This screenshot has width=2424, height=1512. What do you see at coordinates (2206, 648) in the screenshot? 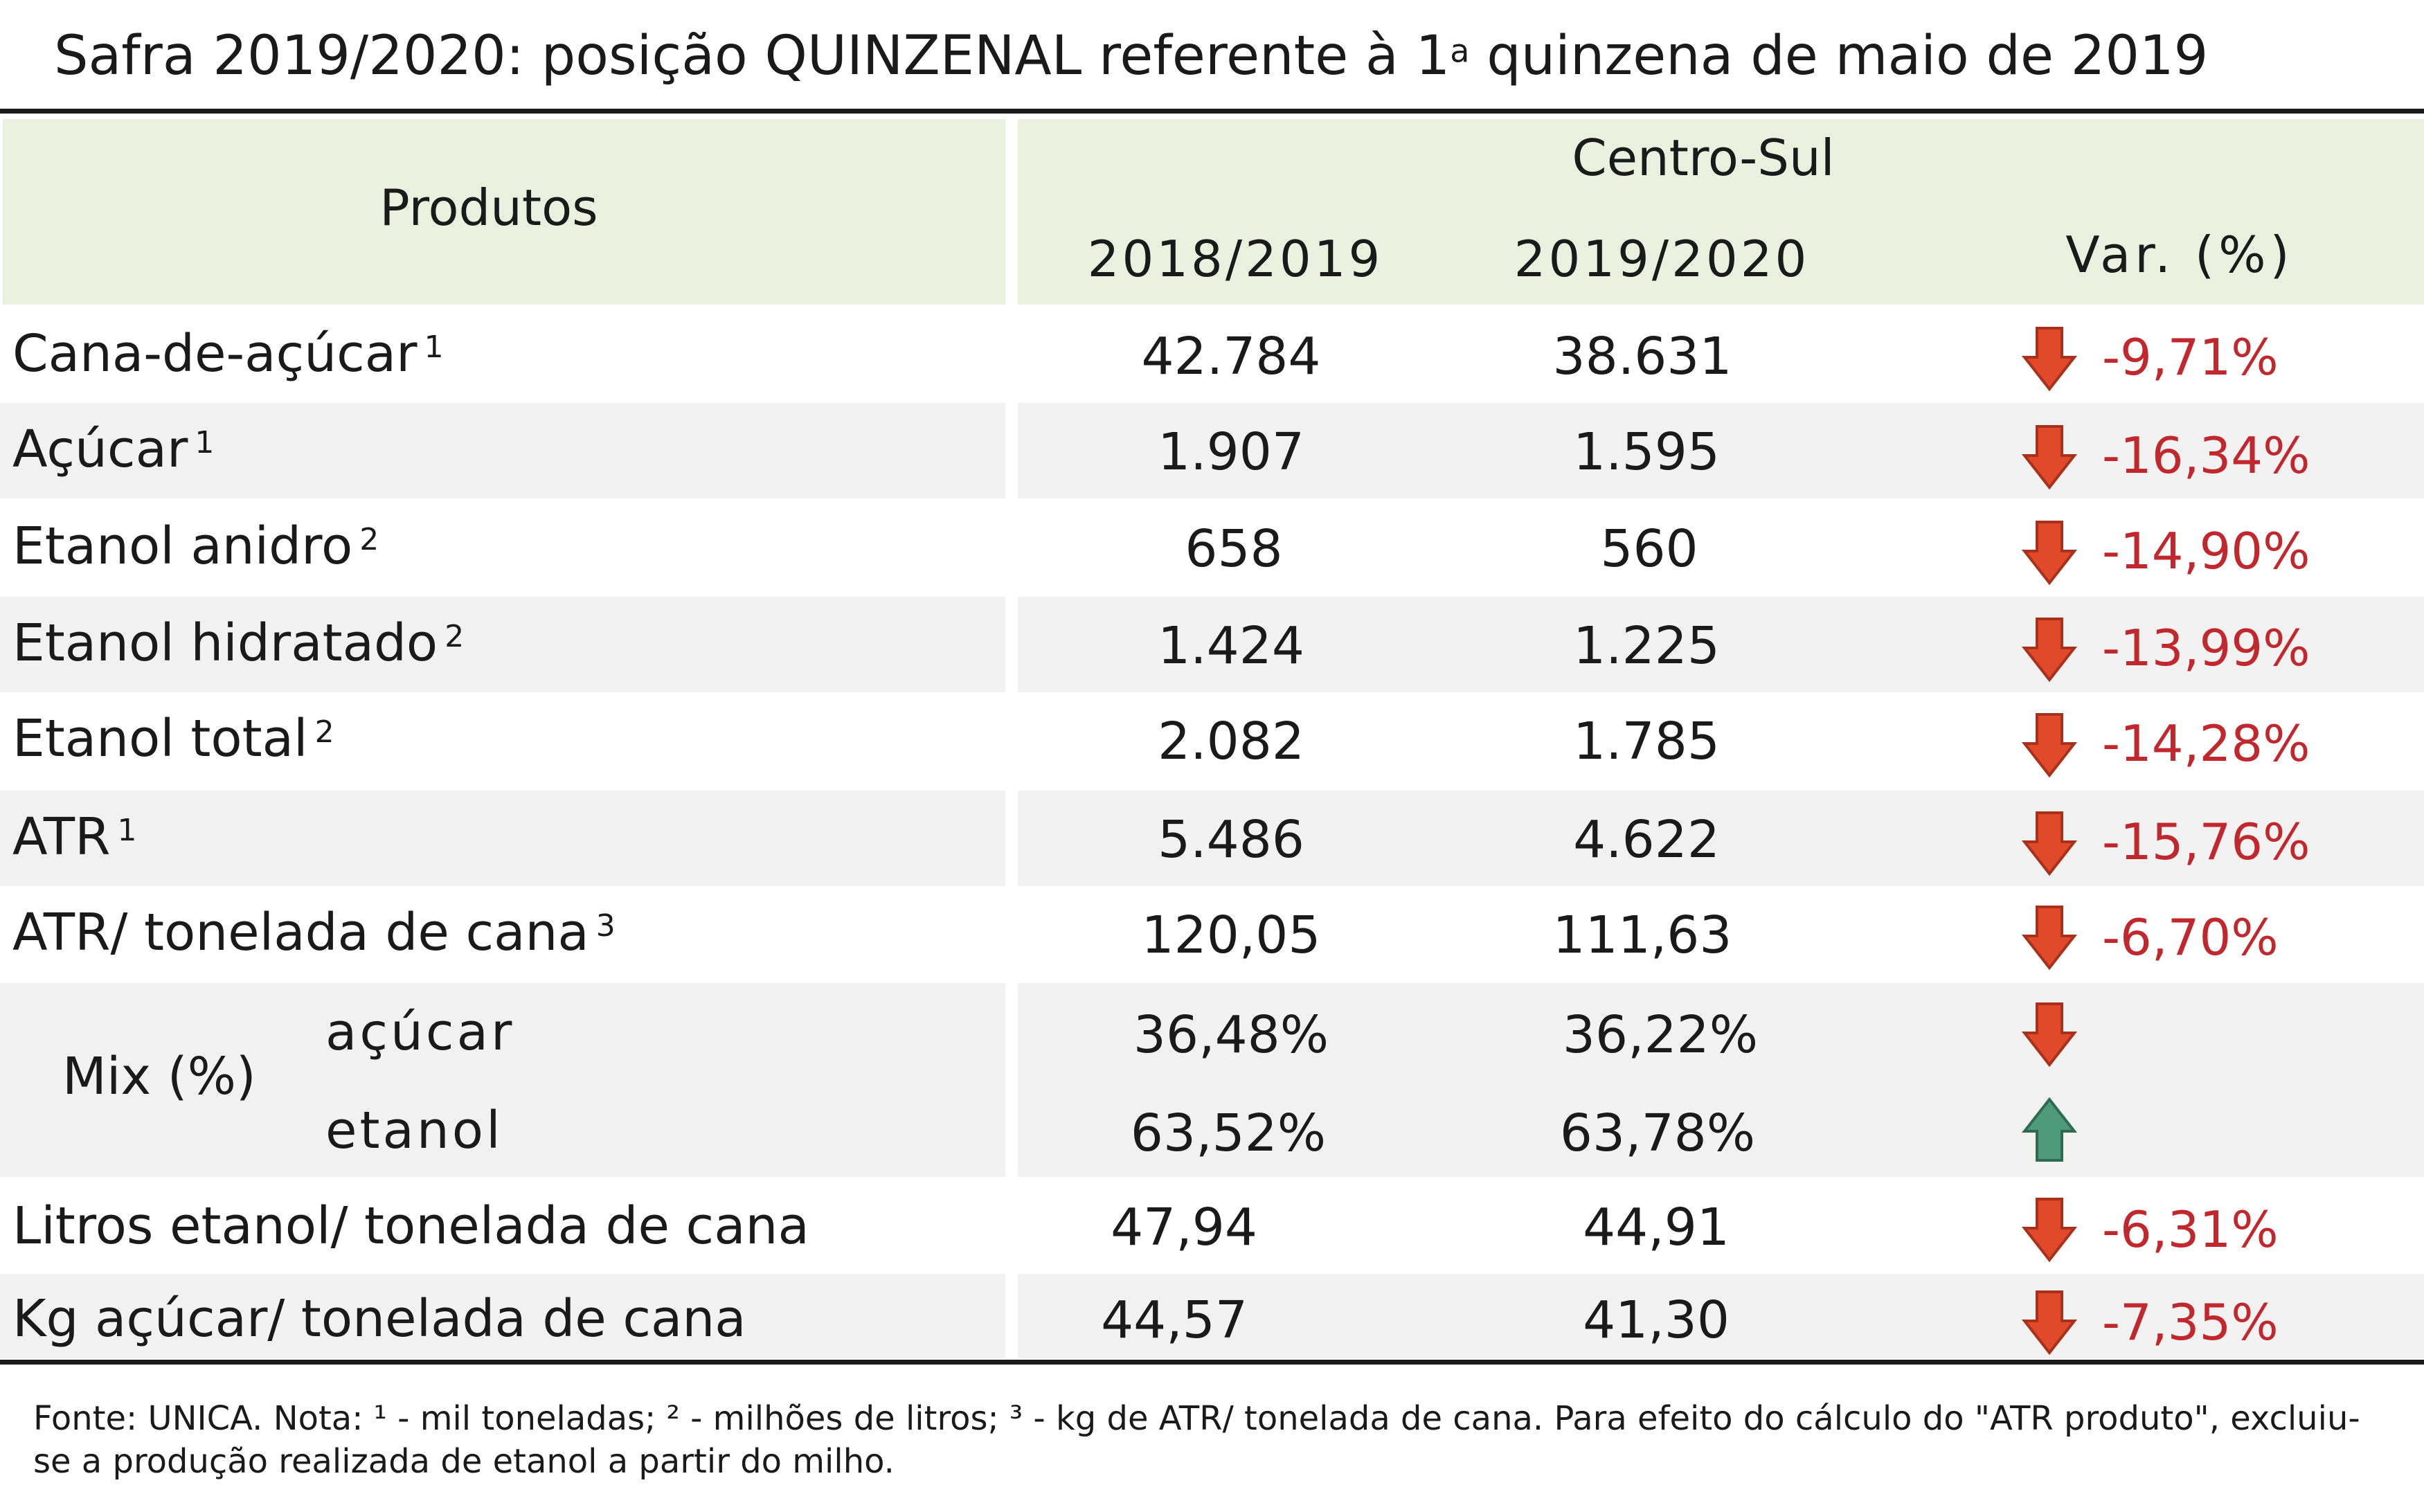
I see `variation: -13,99%` at bounding box center [2206, 648].